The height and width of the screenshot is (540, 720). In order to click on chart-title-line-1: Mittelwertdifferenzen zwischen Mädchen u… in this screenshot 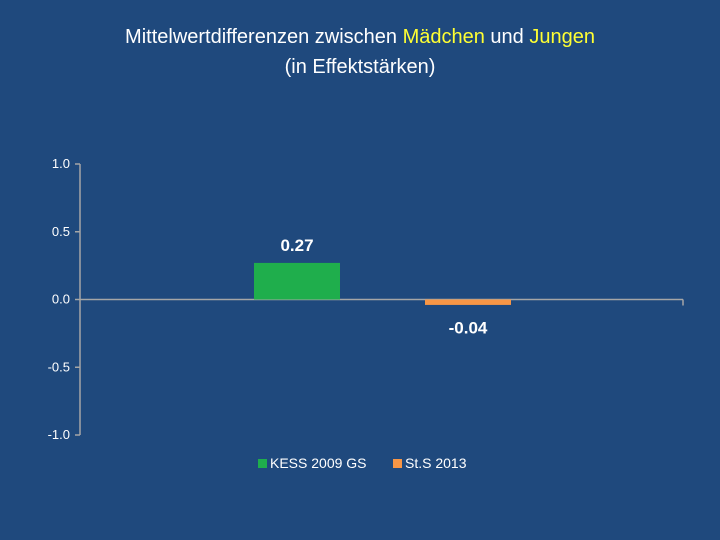, I will do `click(360, 37)`.